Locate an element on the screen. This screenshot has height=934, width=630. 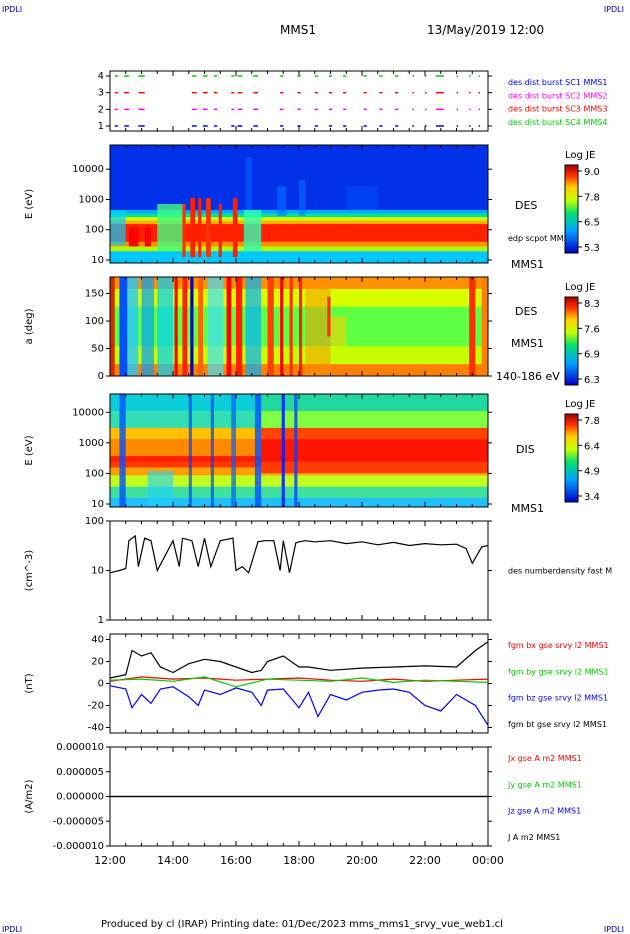
current-ytick-label: -0.000005 is located at coordinates (78, 821).